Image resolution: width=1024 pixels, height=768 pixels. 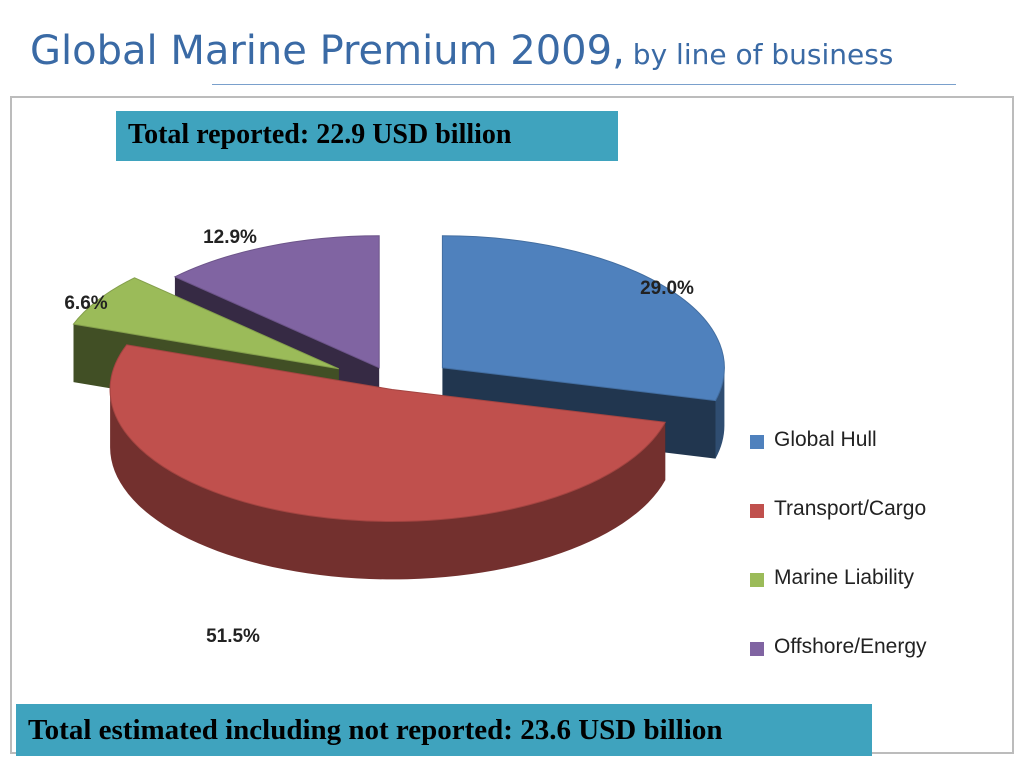 I want to click on data-label-global-hull: 29.0%, so click(x=667, y=288).